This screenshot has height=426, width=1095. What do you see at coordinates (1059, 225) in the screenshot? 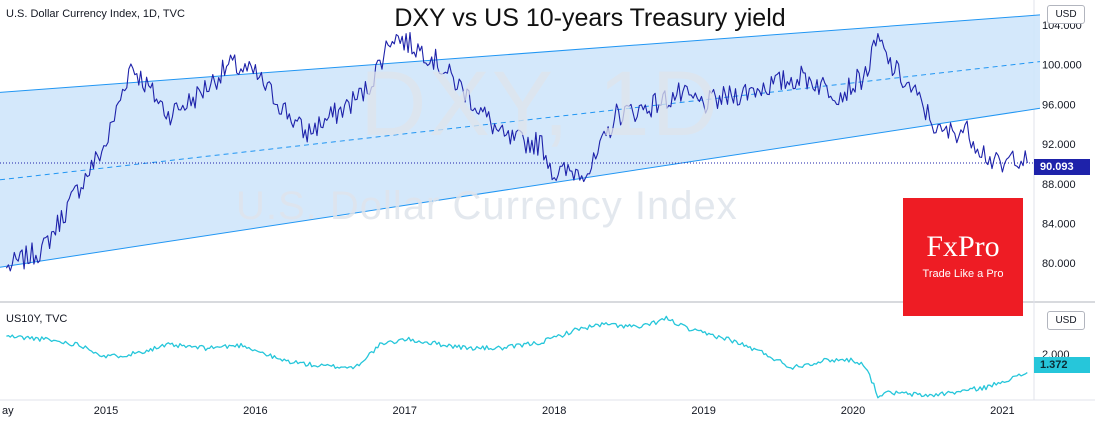
I see `dxy-y-tick-label: 84.000` at bounding box center [1059, 225].